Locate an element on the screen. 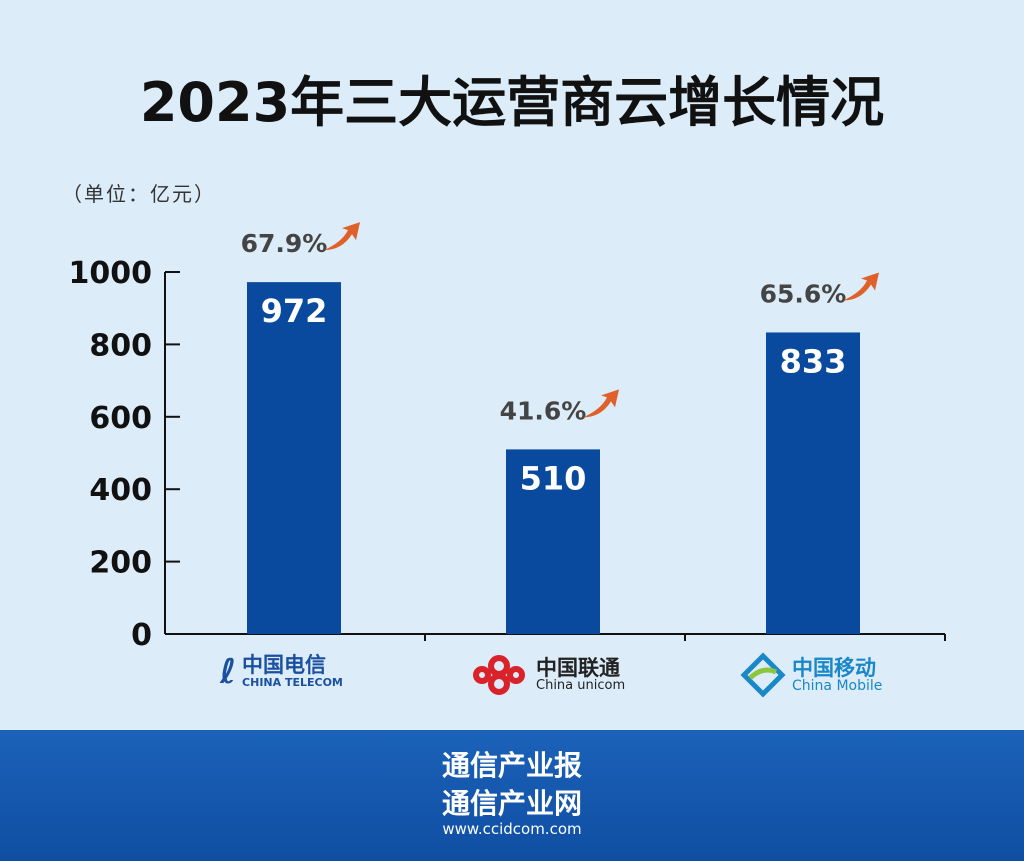  mobile-icon is located at coordinates (763, 675).